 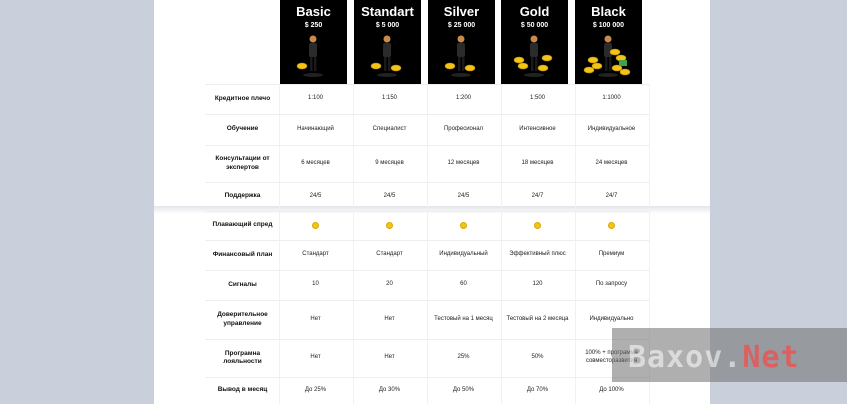 I want to click on row-label: Програмна лояльности, so click(x=242, y=357).